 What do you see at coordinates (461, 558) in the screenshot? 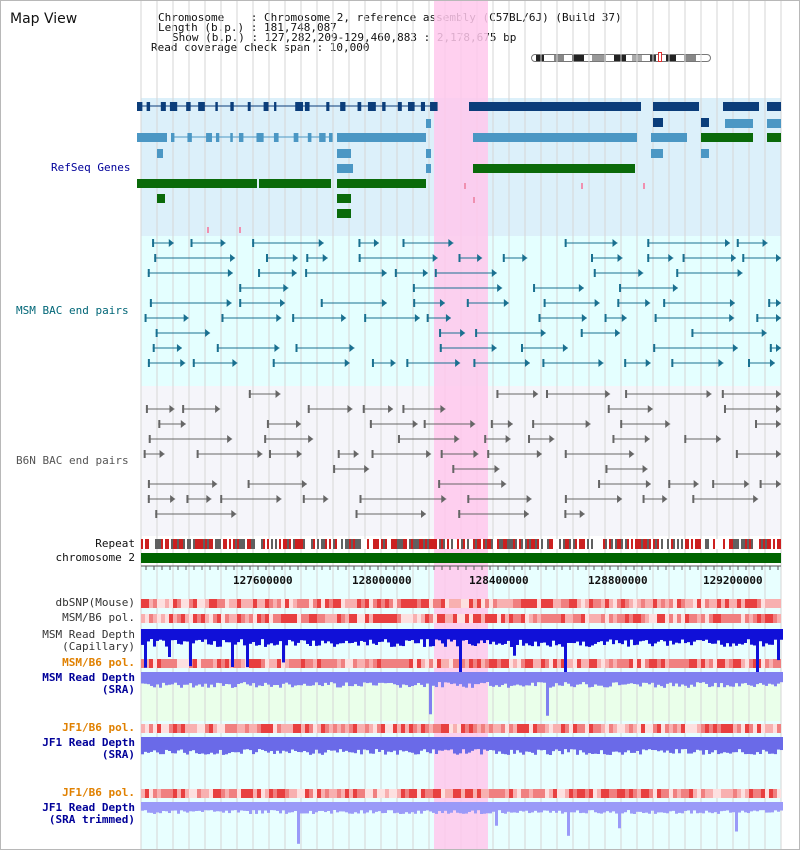
I see `chromosome-bar` at bounding box center [461, 558].